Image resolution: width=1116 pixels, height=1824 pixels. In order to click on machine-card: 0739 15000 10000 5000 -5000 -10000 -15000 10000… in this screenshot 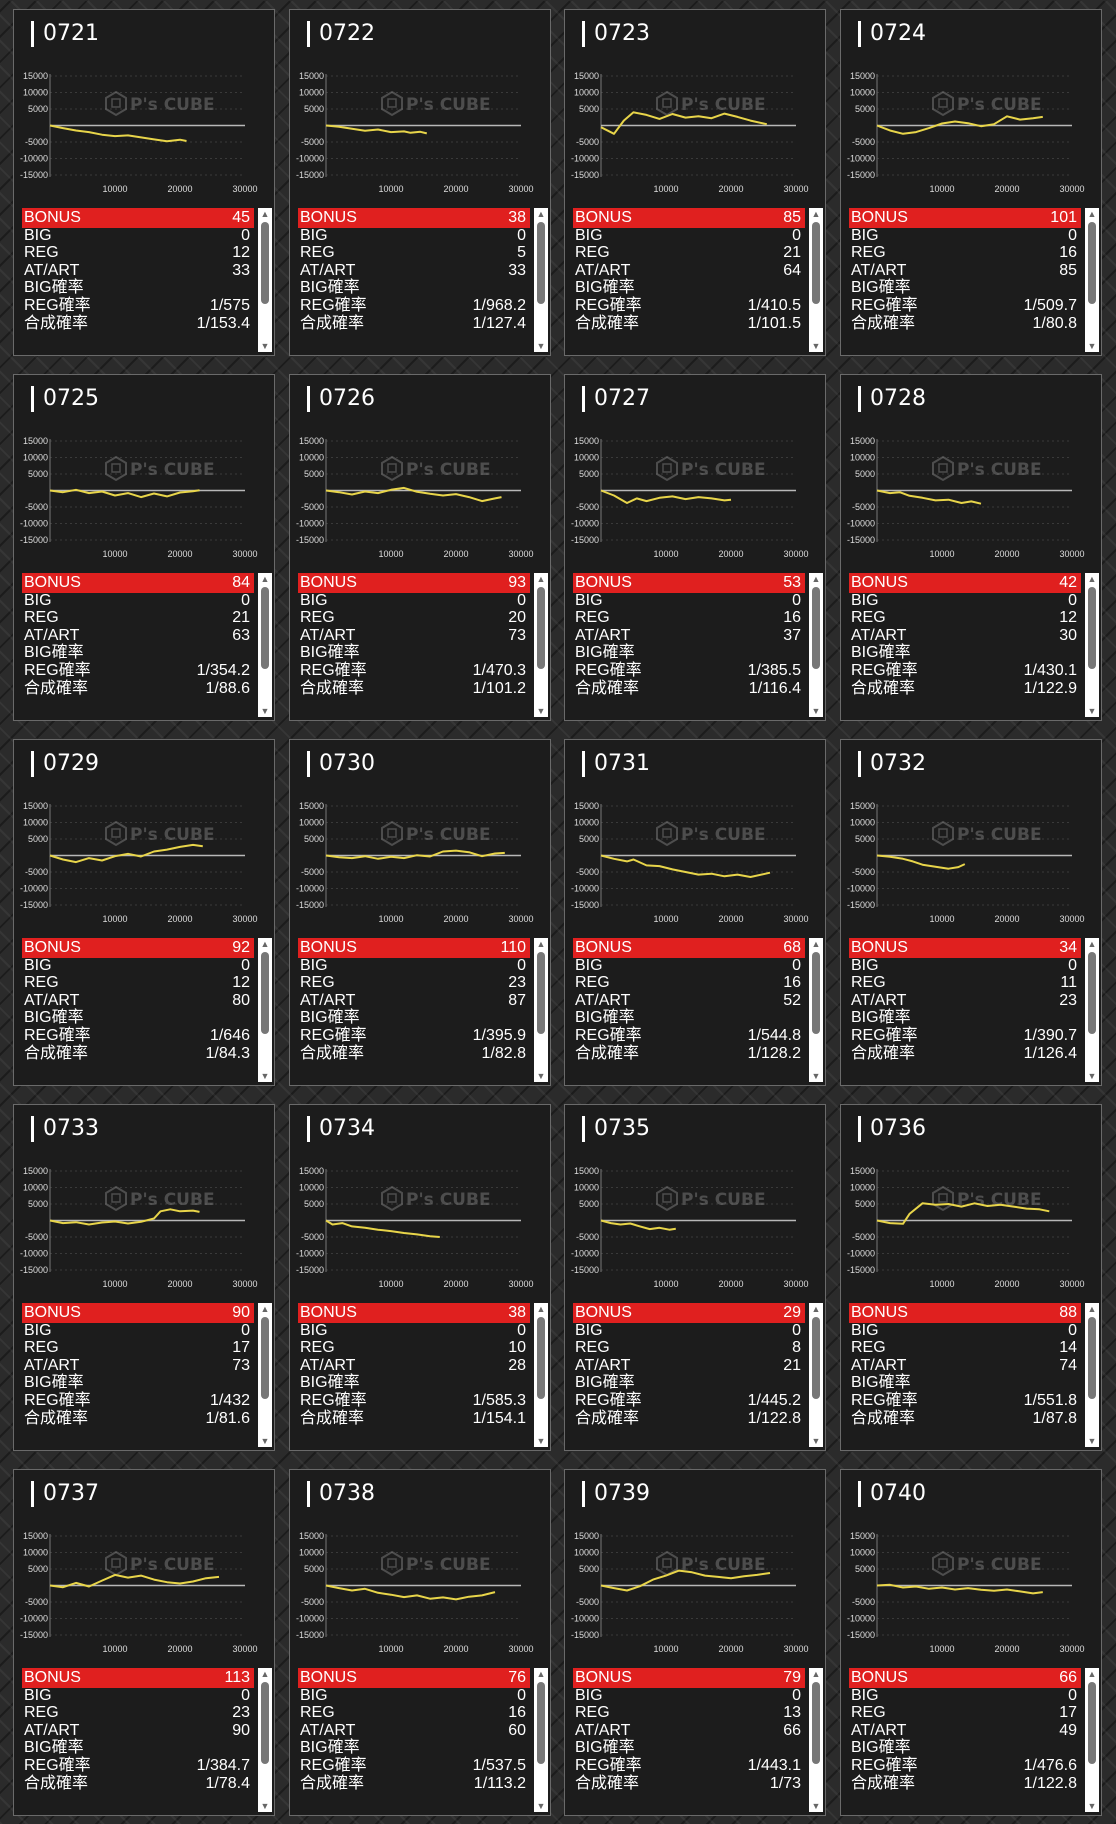, I will do `click(695, 1642)`.